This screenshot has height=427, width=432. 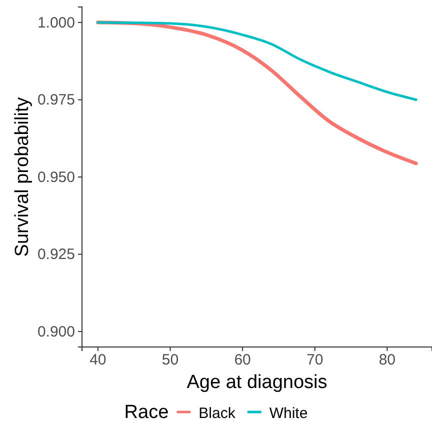 What do you see at coordinates (242, 360) in the screenshot?
I see `x-tick-label: 60` at bounding box center [242, 360].